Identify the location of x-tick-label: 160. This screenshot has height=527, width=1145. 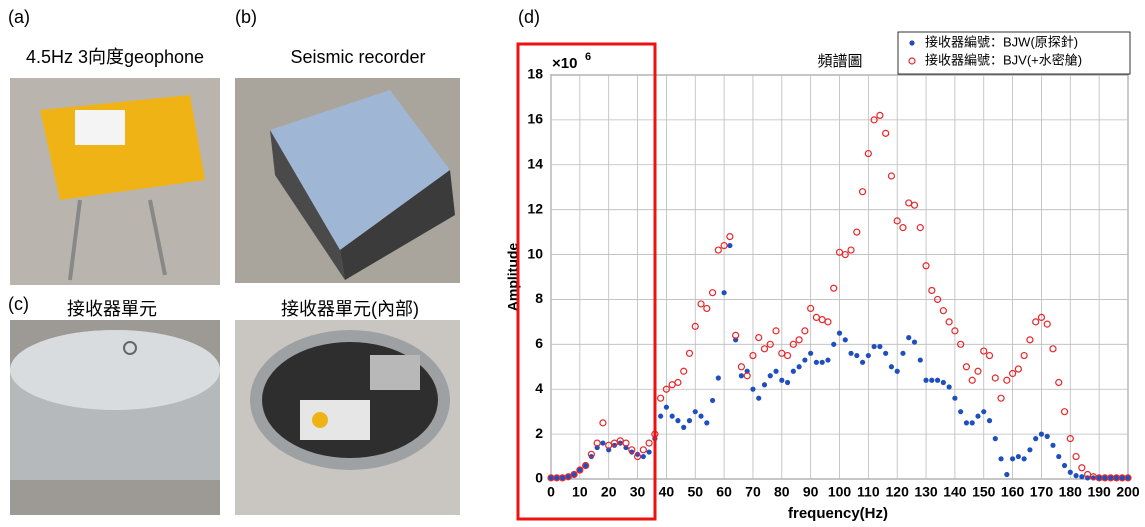
(1013, 492).